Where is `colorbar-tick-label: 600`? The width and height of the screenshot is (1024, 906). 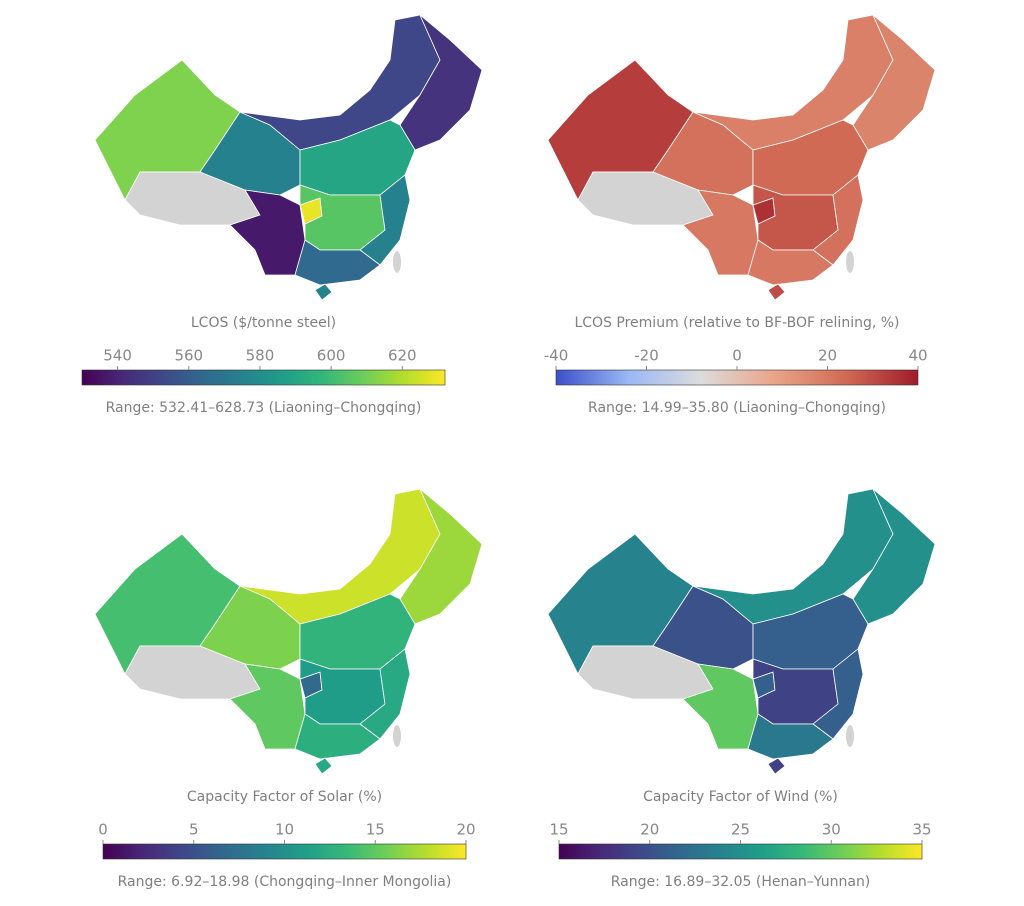
colorbar-tick-label: 600 is located at coordinates (331, 356).